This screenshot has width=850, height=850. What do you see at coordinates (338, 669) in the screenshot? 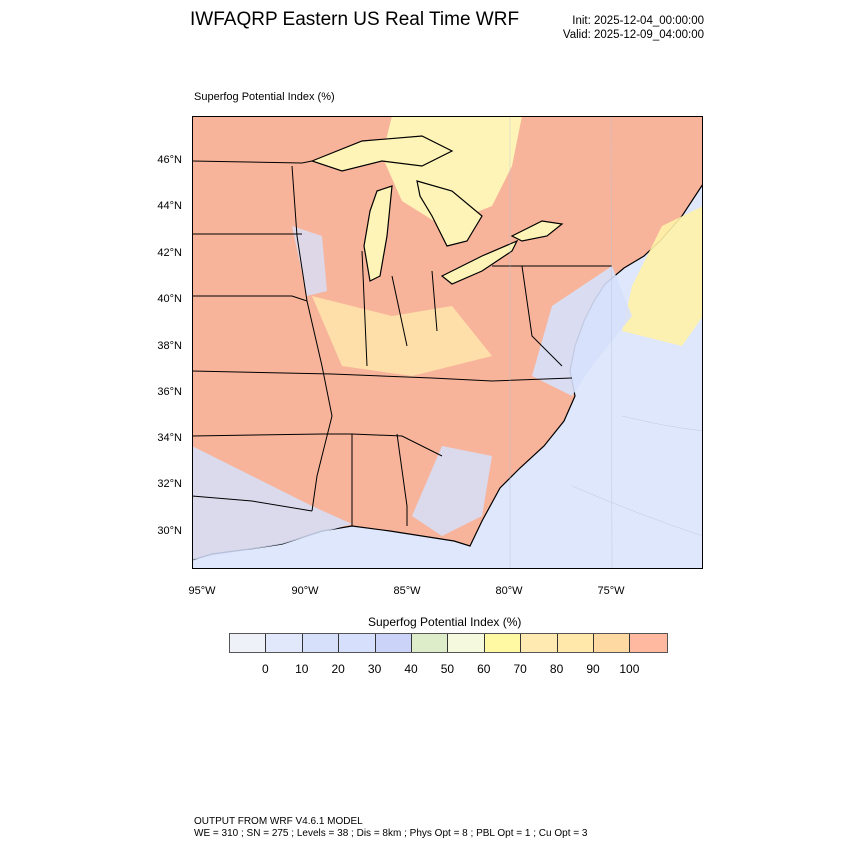
I see `colorbar-label: 20` at bounding box center [338, 669].